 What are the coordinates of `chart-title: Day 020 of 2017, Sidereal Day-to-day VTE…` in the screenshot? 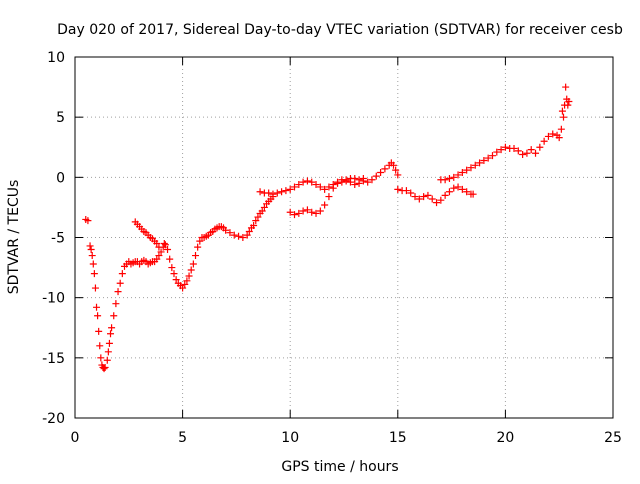 It's located at (340, 30).